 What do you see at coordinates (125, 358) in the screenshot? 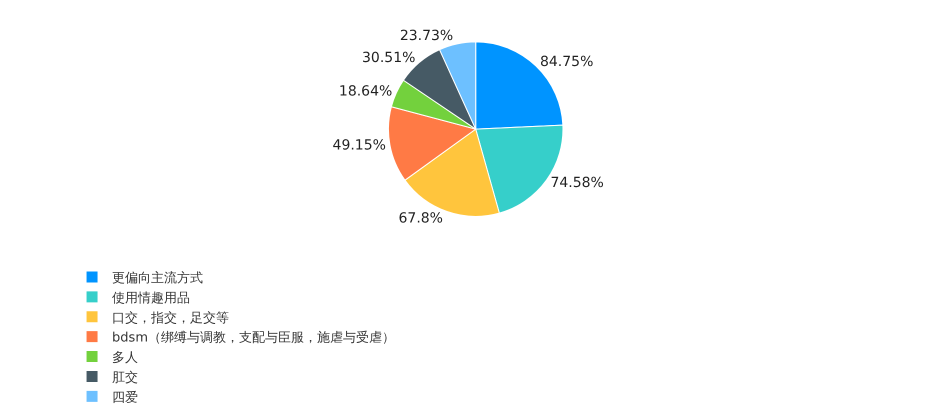
I see `legend-label: 多人` at bounding box center [125, 358].